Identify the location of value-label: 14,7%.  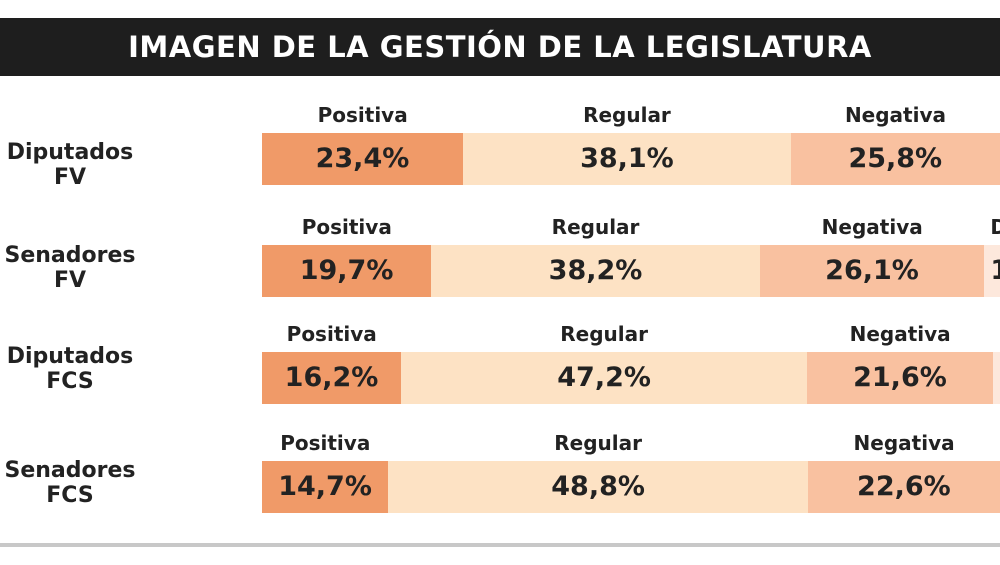
(325, 486).